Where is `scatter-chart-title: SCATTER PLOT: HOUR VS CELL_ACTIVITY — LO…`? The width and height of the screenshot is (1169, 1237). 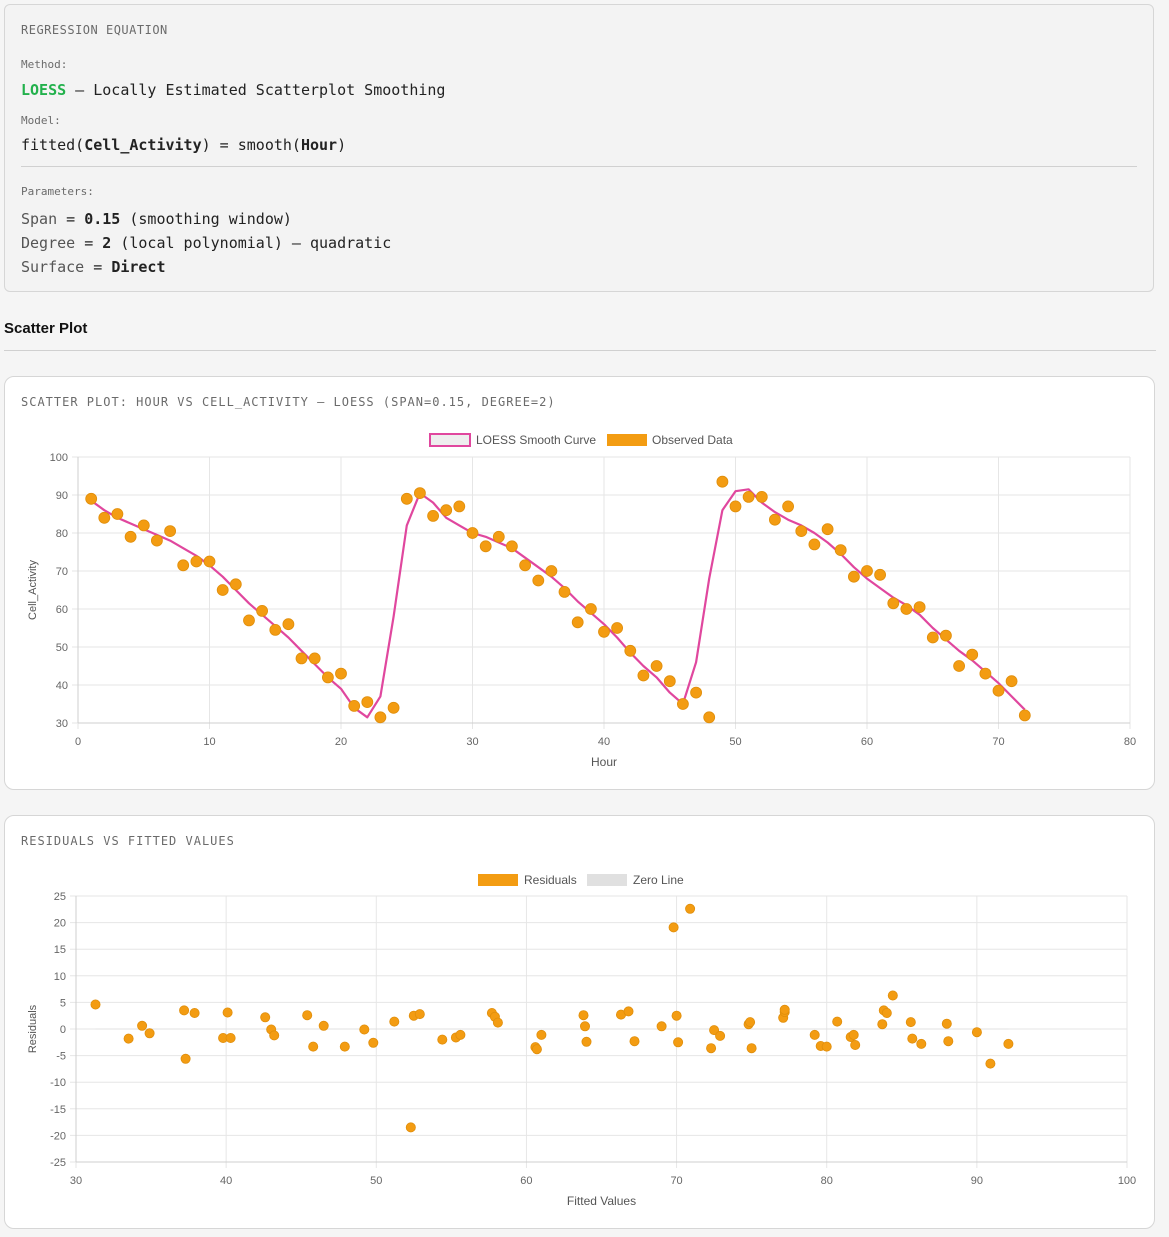
scatter-chart-title: SCATTER PLOT: HOUR VS CELL_ACTIVITY — LO… is located at coordinates (288, 402).